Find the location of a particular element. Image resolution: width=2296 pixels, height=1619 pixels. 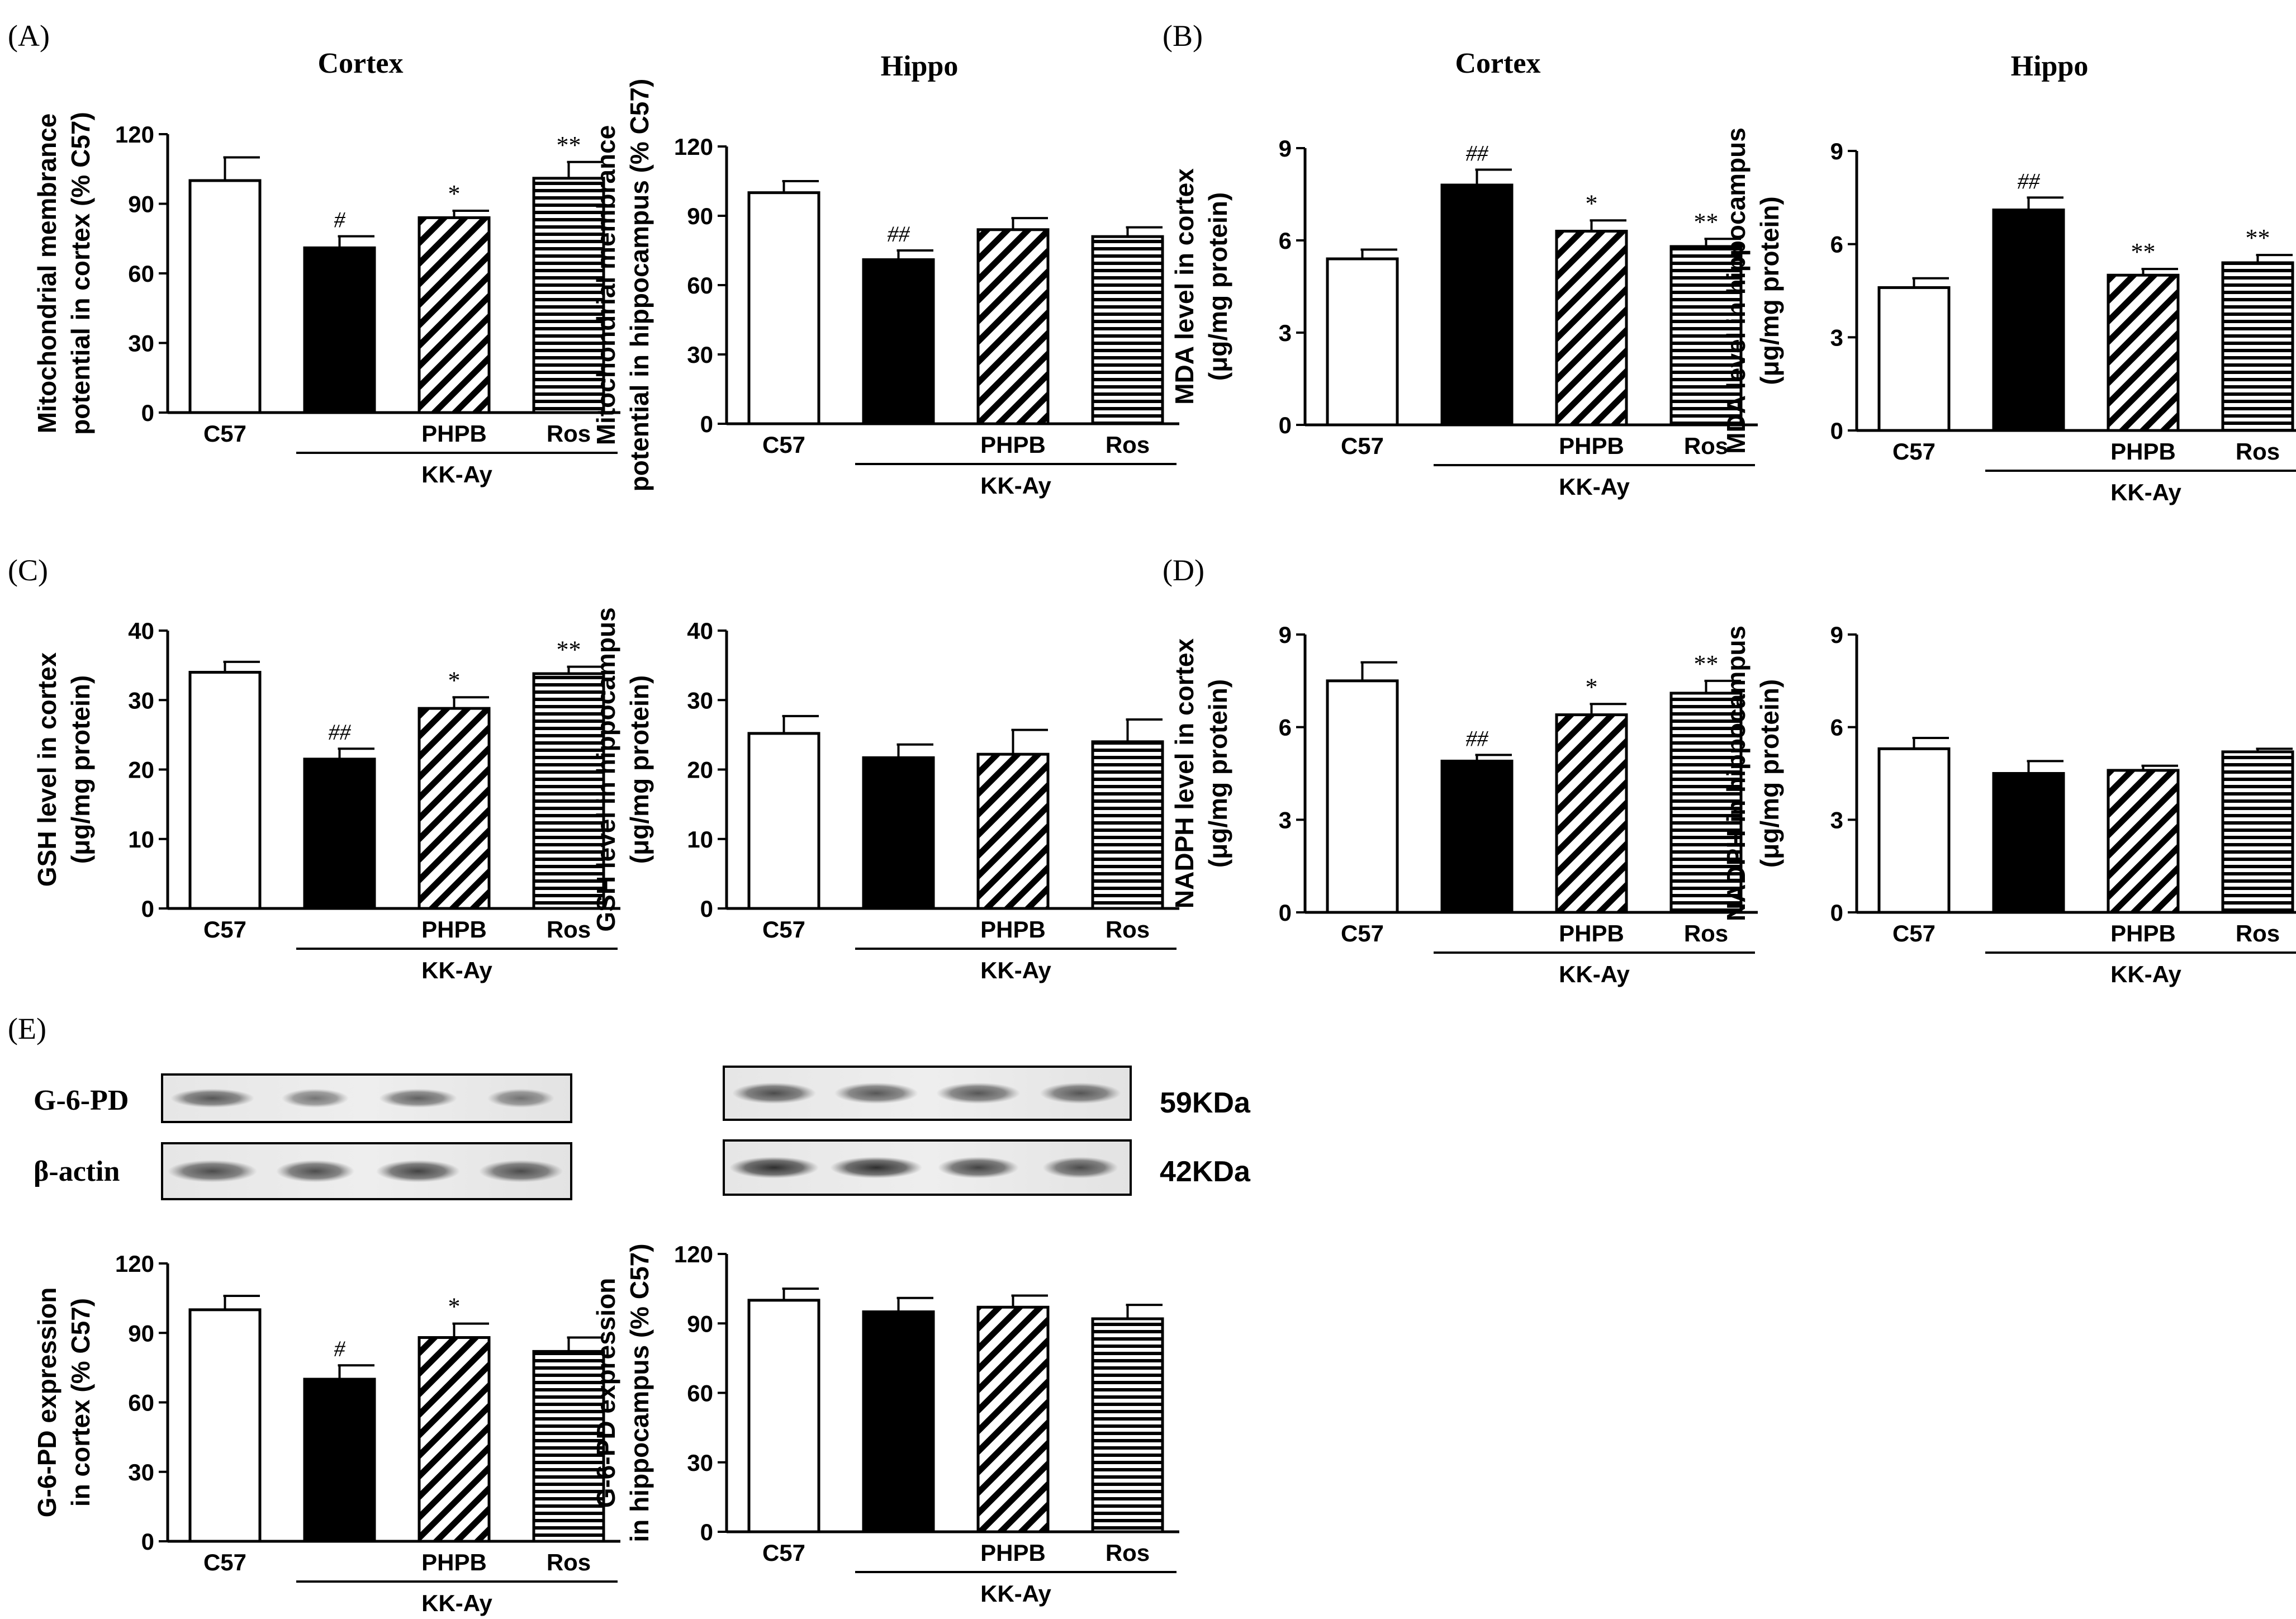

panel-label-e: (E) is located at coordinates (27, 1028).